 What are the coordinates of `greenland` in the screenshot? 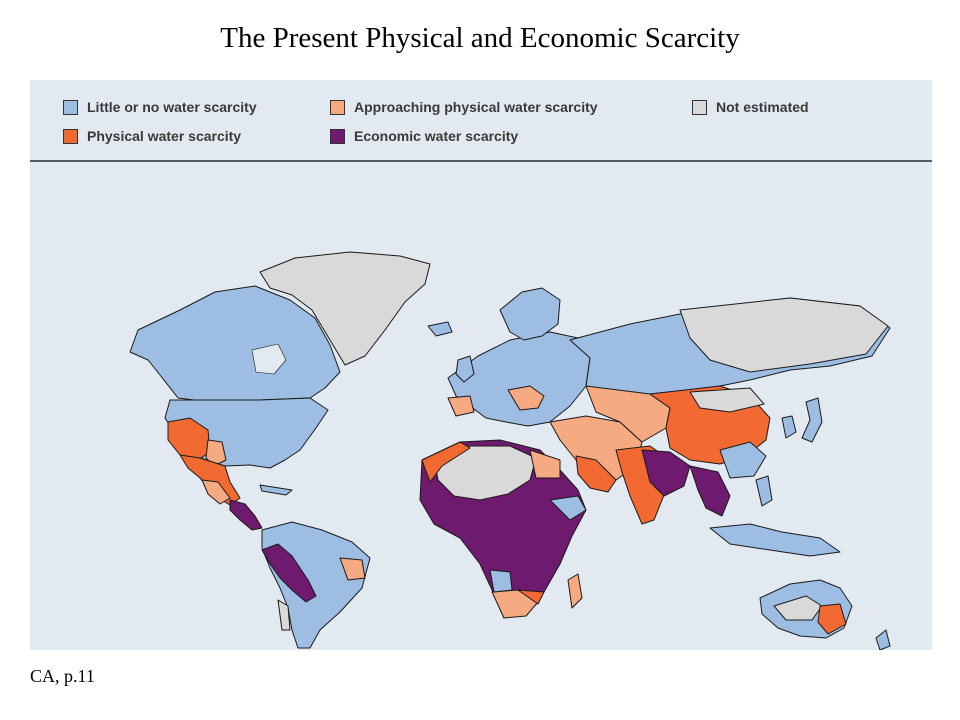 It's located at (345, 308).